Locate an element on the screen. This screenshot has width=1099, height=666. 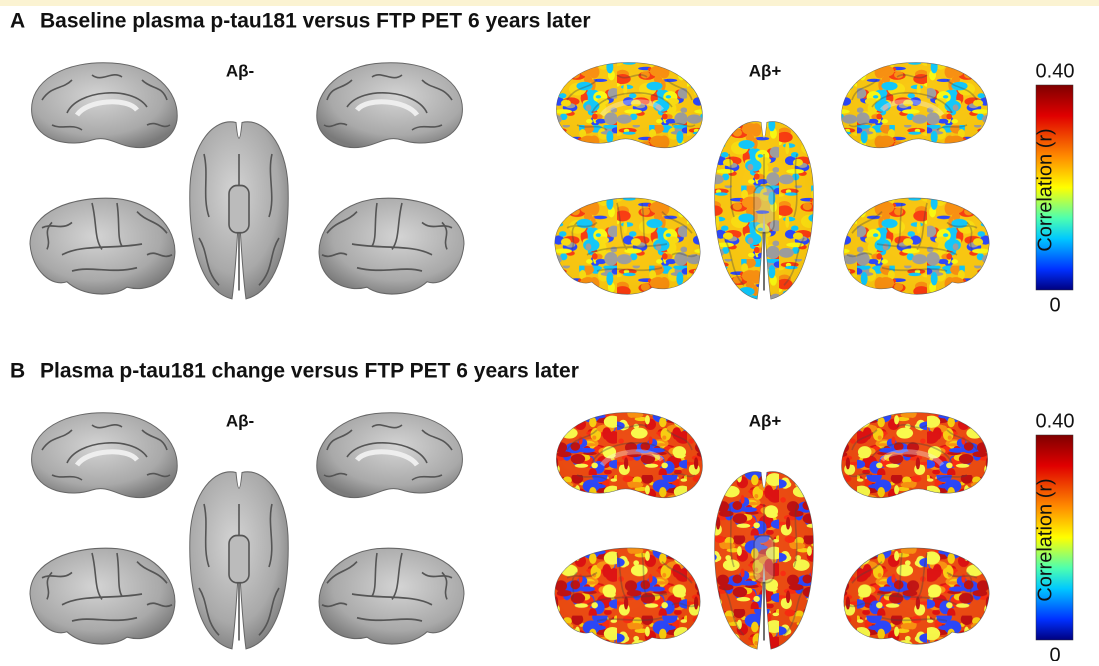
panel-letter: A is located at coordinates (17, 21).